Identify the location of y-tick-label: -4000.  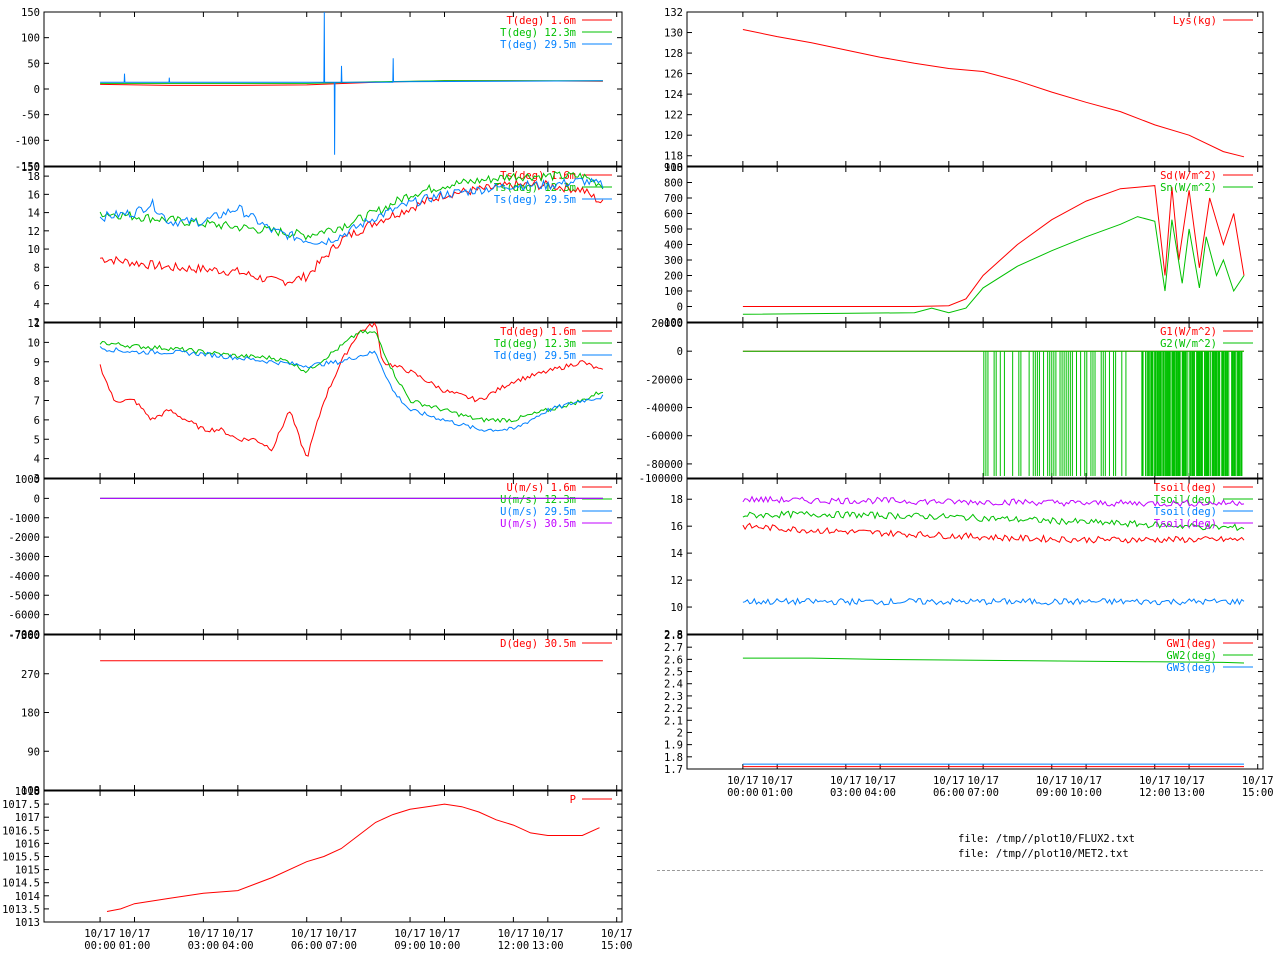
(24, 577).